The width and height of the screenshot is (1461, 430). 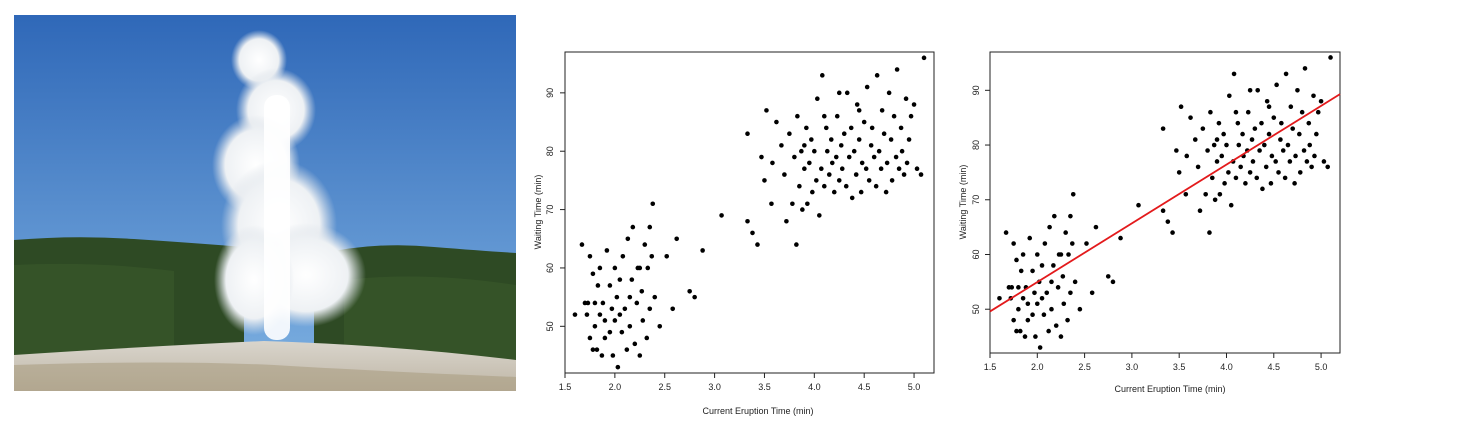 I want to click on x-axis-title: Current Eruption Time (min), so click(x=1169, y=389).